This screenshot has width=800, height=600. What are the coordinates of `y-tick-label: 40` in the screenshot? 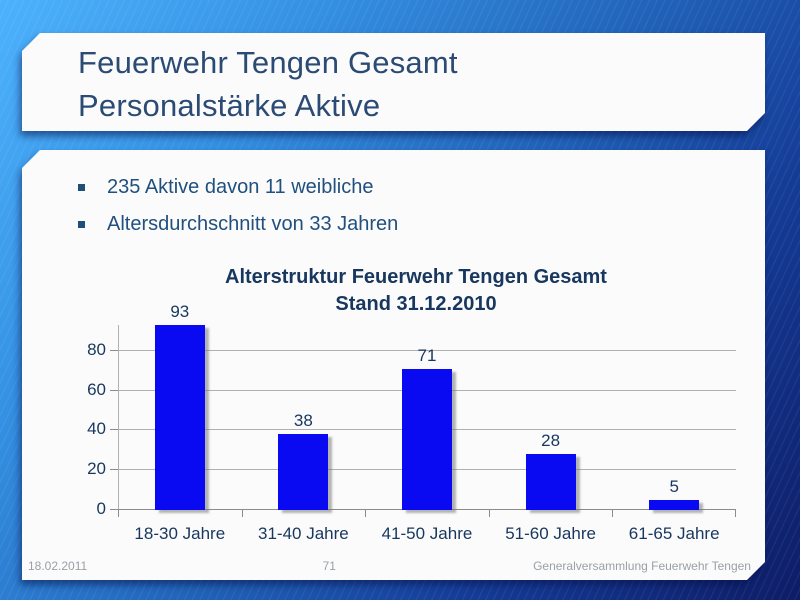 It's located at (96, 428).